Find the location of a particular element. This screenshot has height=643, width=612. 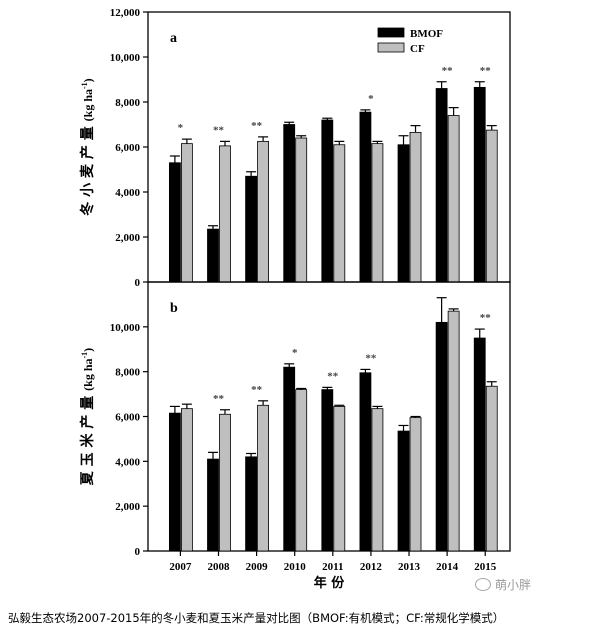

significance-marker-2012: ** is located at coordinates (371, 358).